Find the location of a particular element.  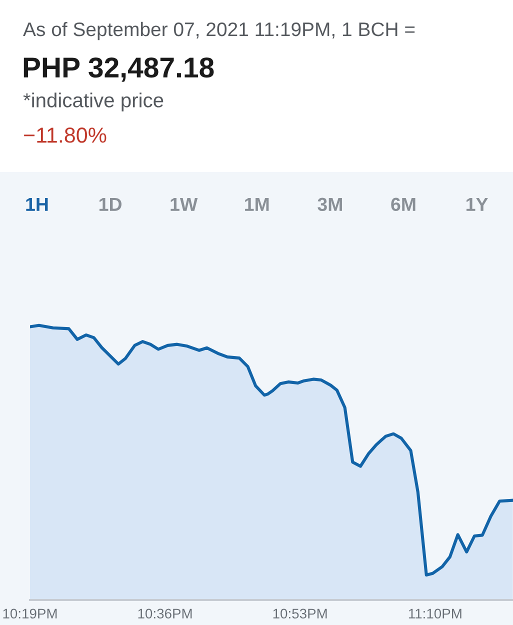

x-tick-label: 10:19PM is located at coordinates (30, 613).